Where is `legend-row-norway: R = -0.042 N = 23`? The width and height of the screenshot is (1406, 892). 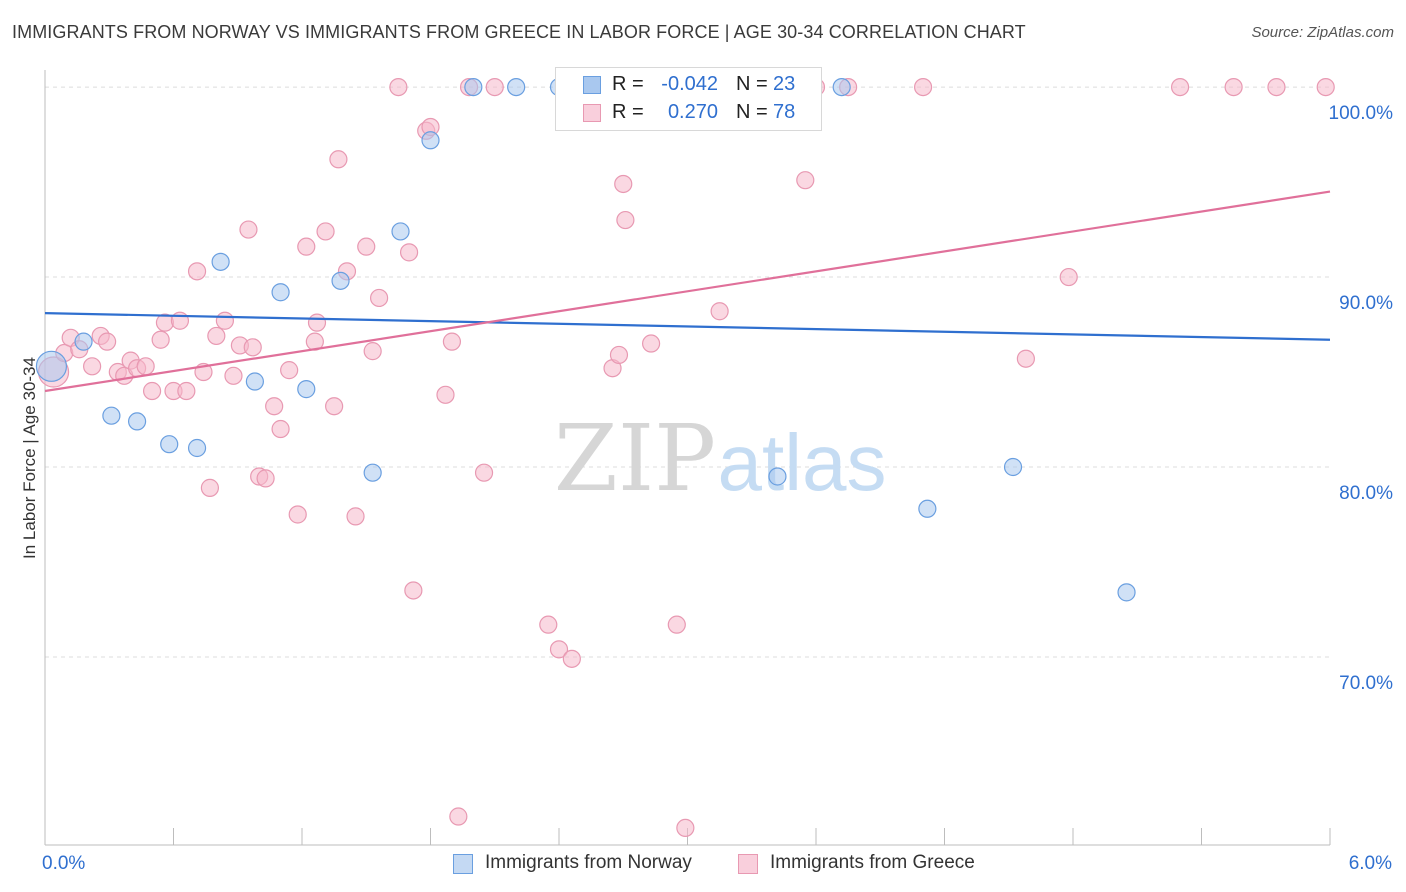 legend-row-norway: R = -0.042 N = 23 is located at coordinates (688, 86).